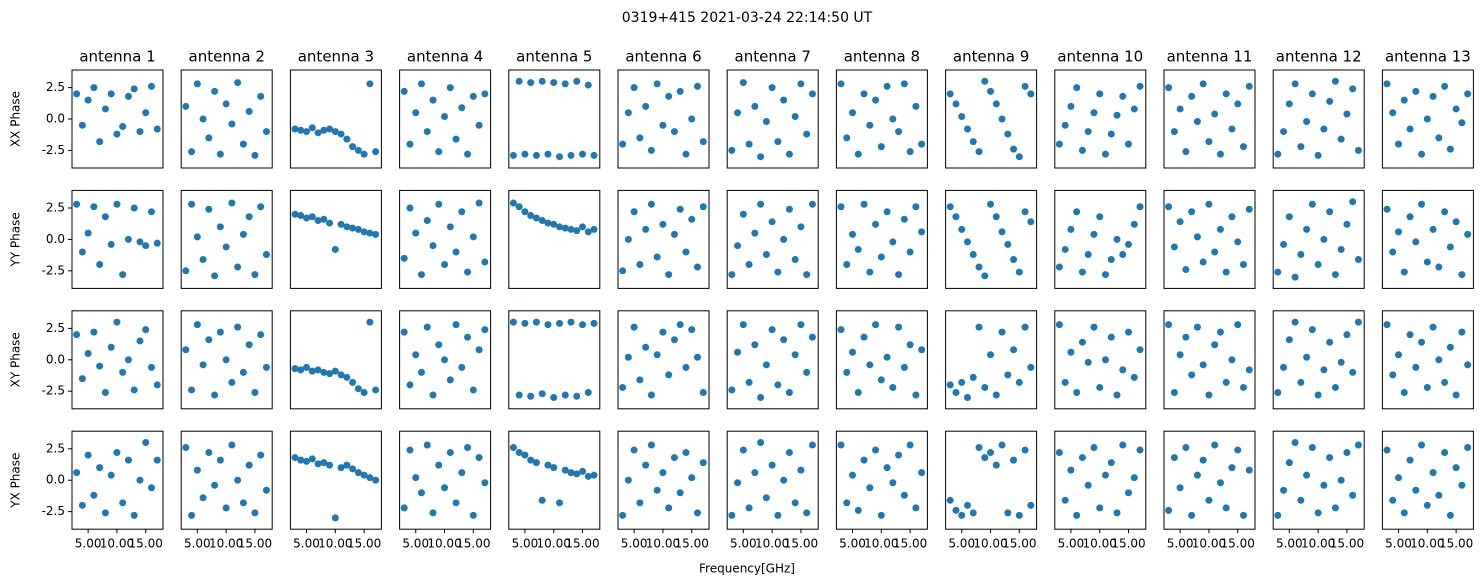 The image size is (1481, 586). Describe the element at coordinates (16, 481) in the screenshot. I see `y-axis-label: YX Phase` at that location.